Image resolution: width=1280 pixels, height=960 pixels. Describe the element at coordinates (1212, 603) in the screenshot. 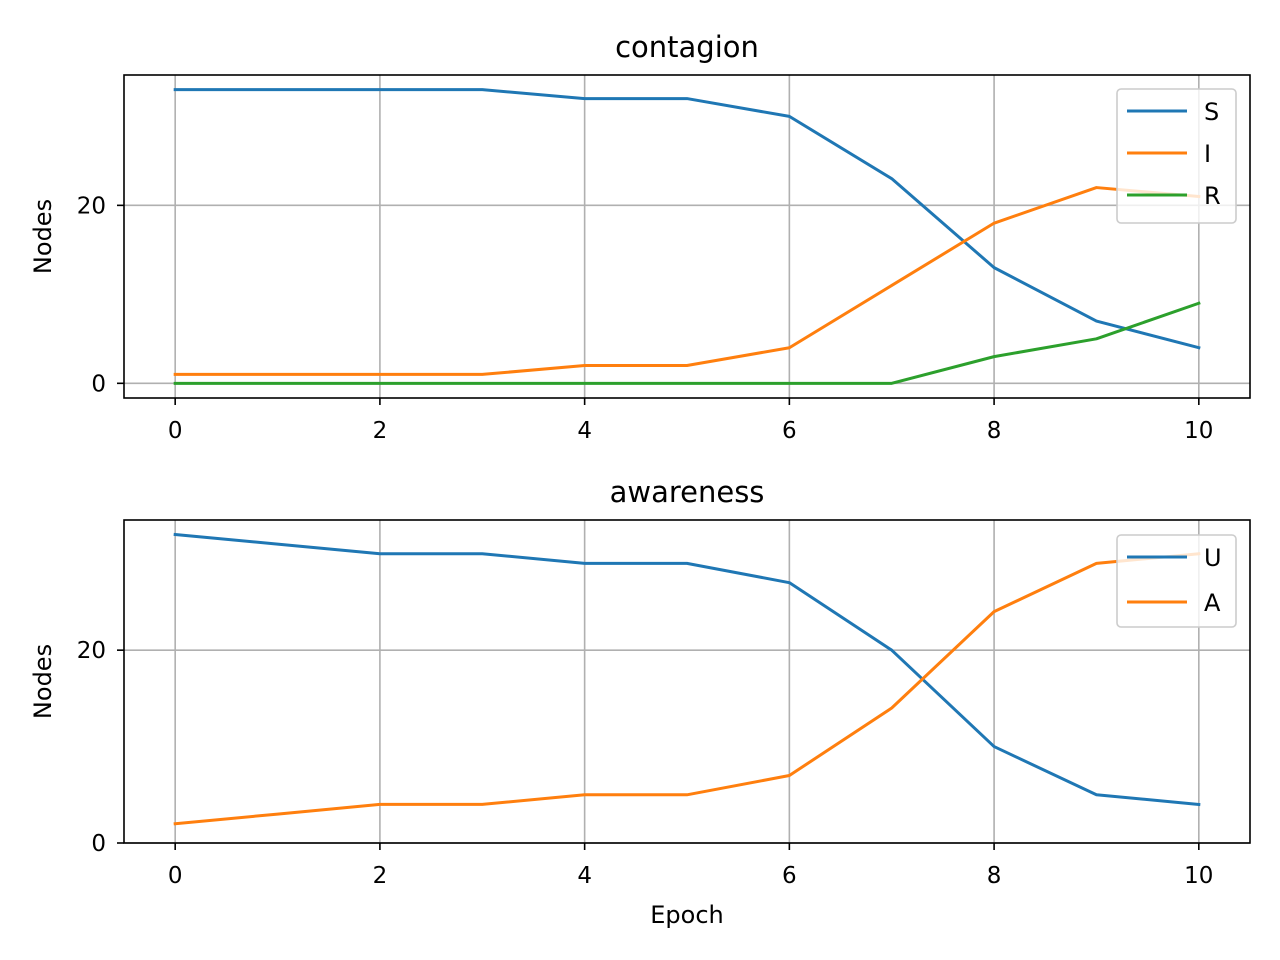

I see `legend-label-a: A` at that location.